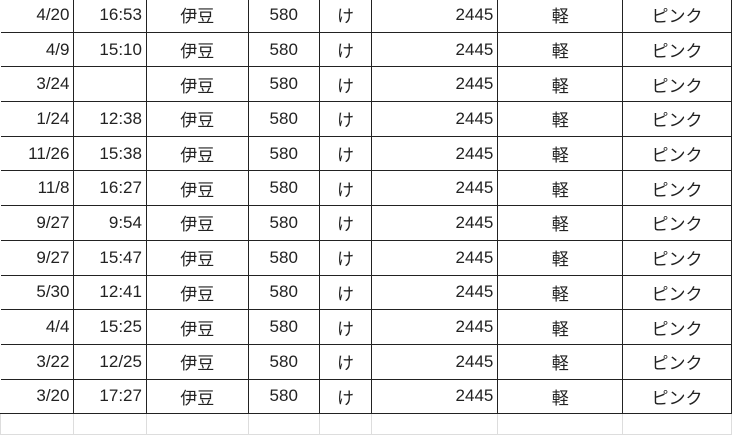 Image resolution: width=732 pixels, height=435 pixels. What do you see at coordinates (110, 257) in the screenshot?
I see `cell-time: 15:47` at bounding box center [110, 257].